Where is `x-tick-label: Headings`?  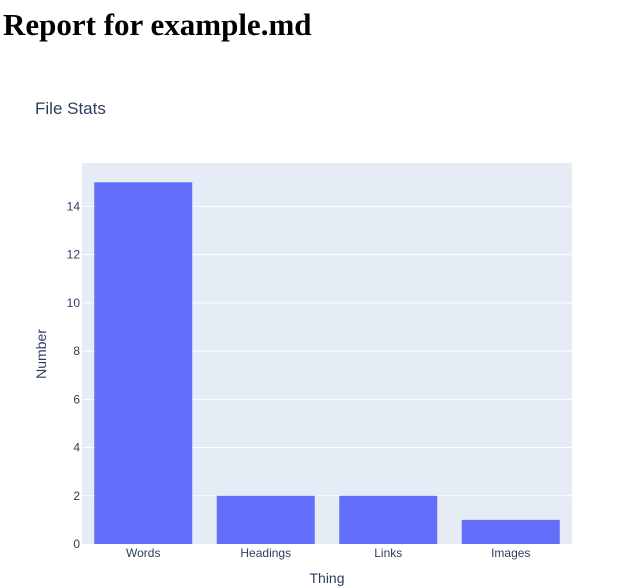
x-tick-label: Headings is located at coordinates (265, 553).